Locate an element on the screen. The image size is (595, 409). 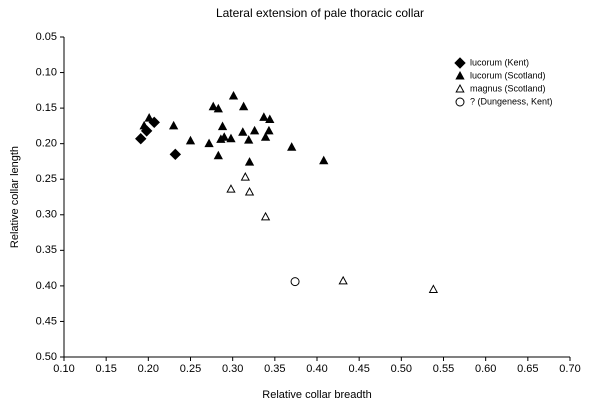
x-tick-label: 0.50 is located at coordinates (401, 369).